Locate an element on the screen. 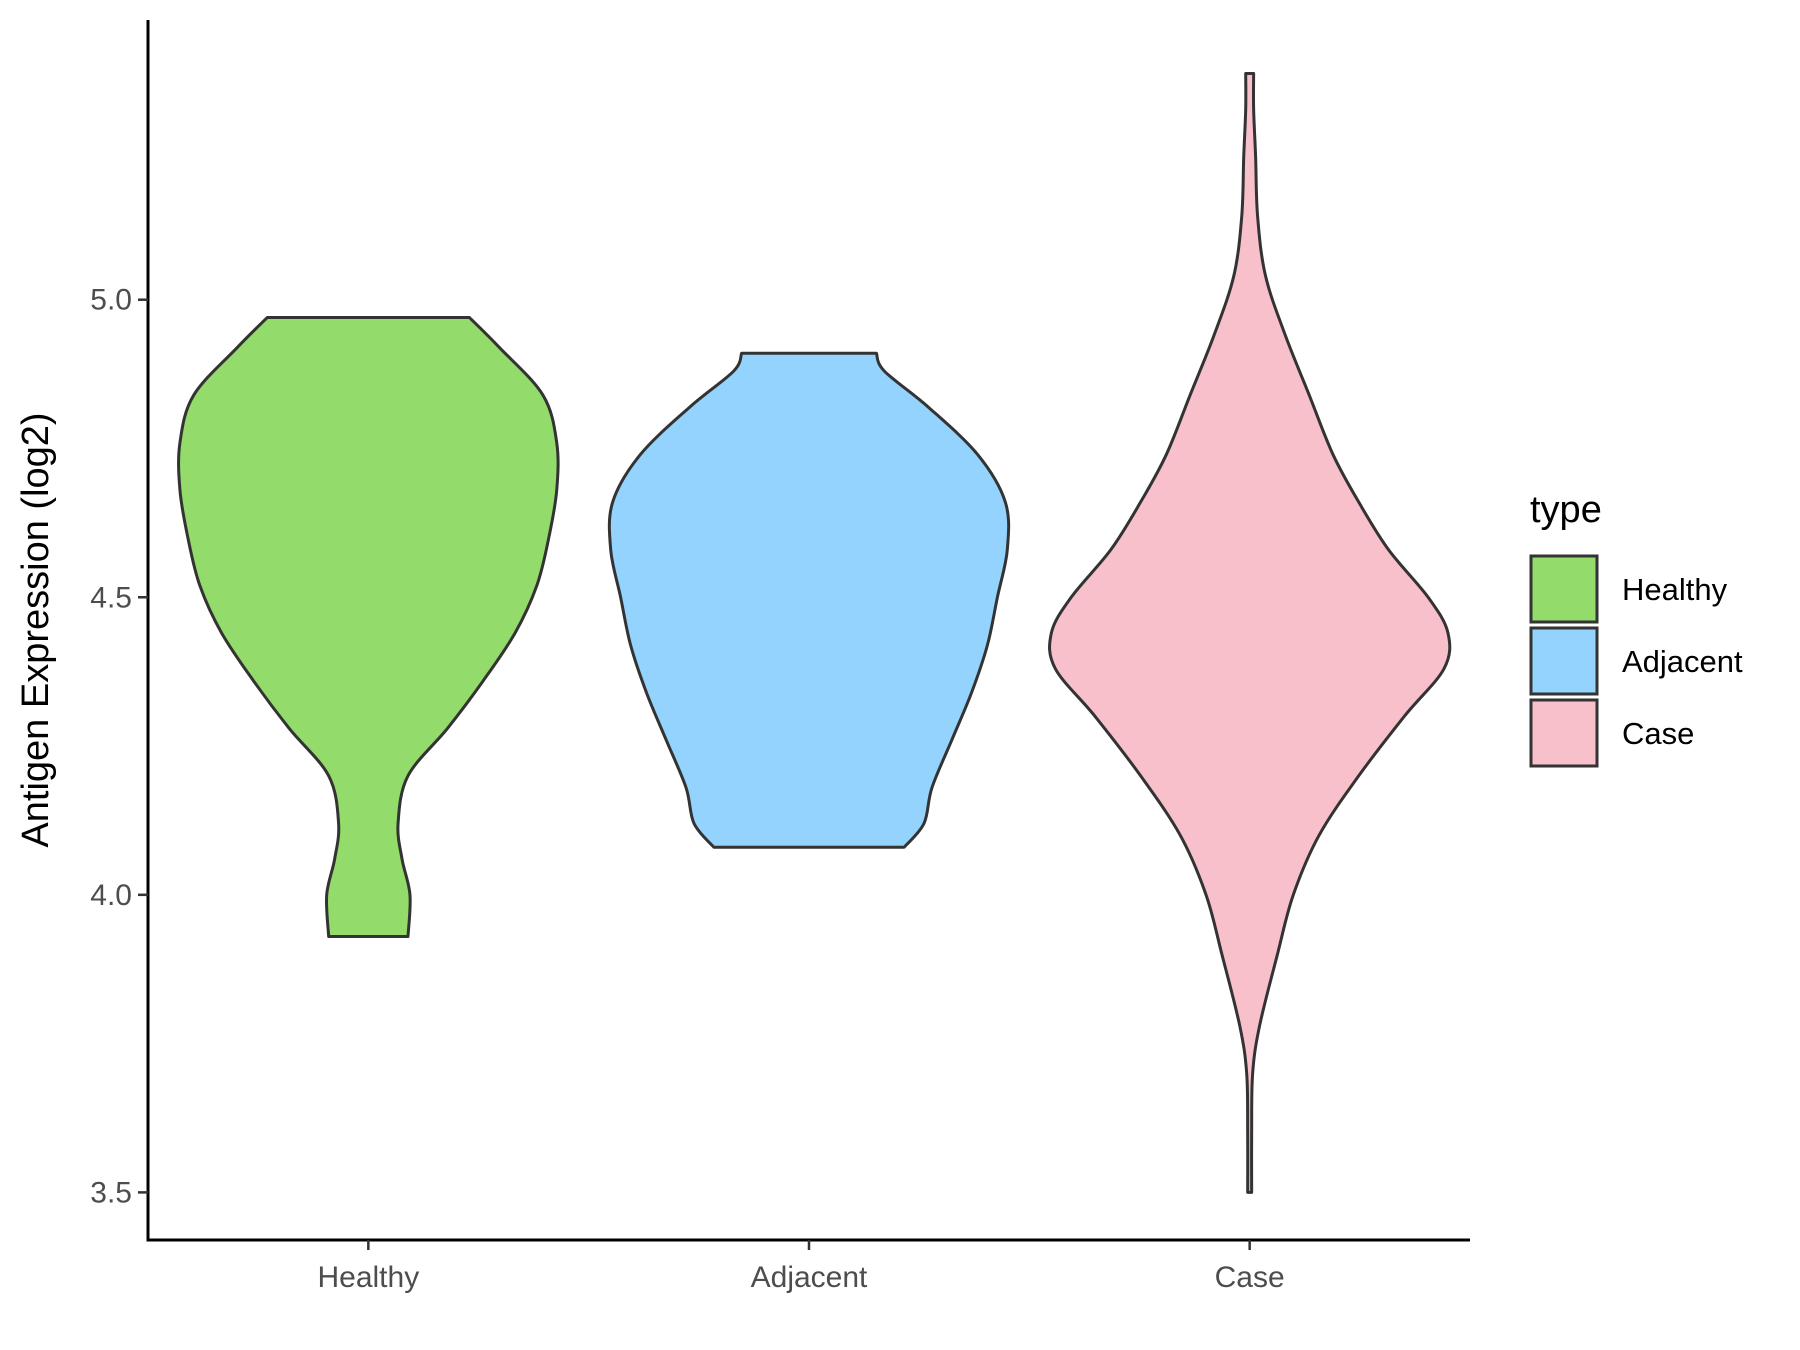 The height and width of the screenshot is (1350, 1800). x-tick-label: Case is located at coordinates (1250, 1277).